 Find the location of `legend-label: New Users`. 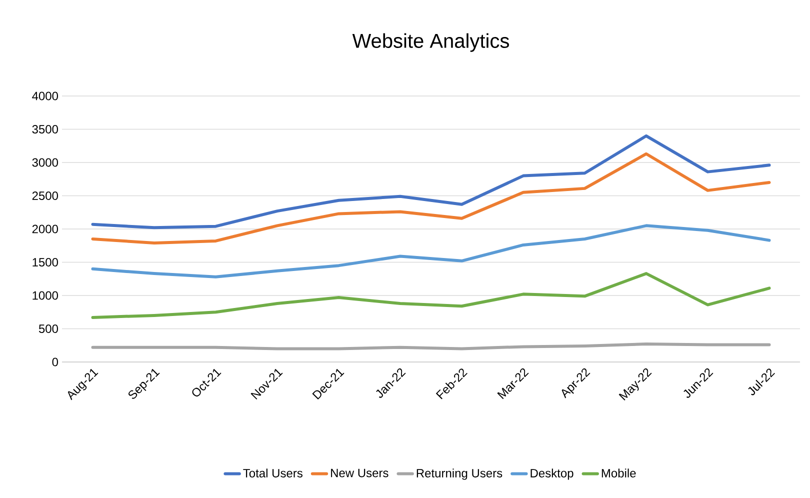

legend-label: New Users is located at coordinates (359, 473).